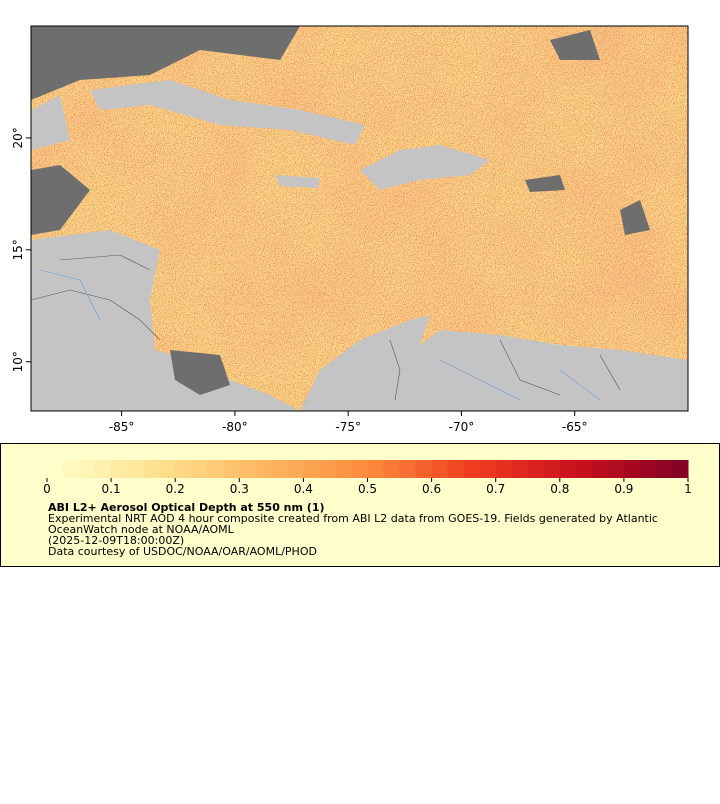  I want to click on x-tick-label: -75°, so click(348, 427).